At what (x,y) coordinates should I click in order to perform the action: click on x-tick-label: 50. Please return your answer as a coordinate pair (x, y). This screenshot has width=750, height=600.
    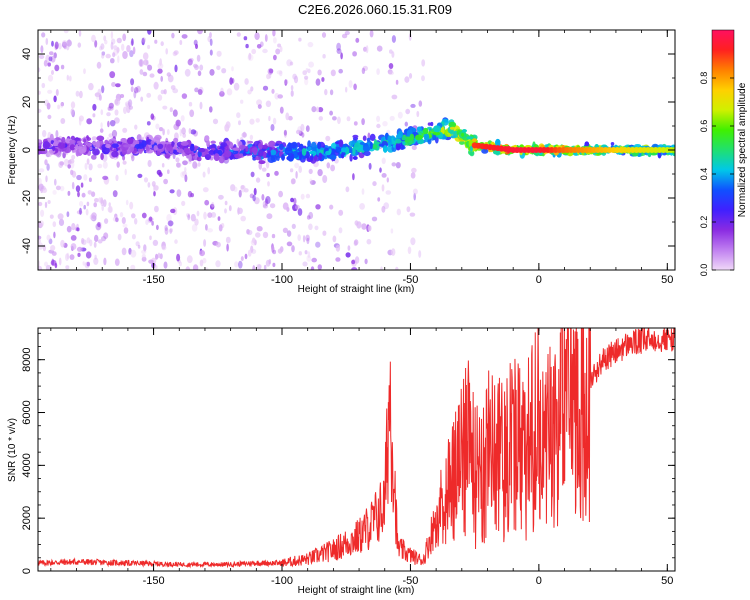
    Looking at the image, I should click on (667, 581).